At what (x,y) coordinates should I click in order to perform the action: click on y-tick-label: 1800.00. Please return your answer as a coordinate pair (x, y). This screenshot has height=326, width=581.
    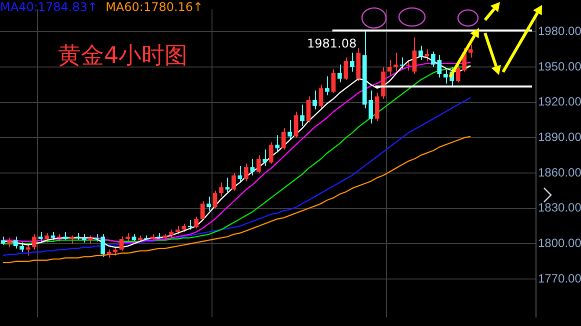
    Looking at the image, I should click on (559, 243).